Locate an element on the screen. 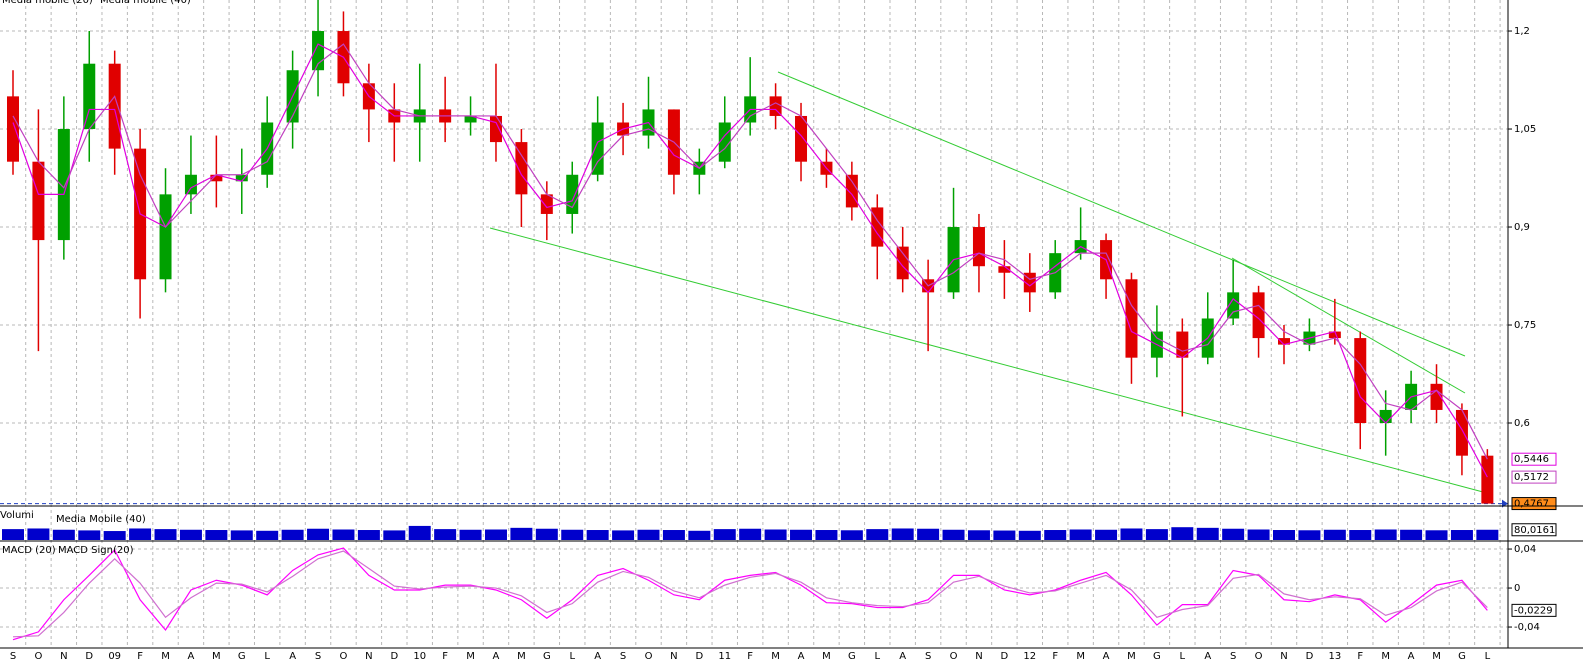 The image size is (1583, 668). y-tick-label: 1,05 is located at coordinates (1525, 129).